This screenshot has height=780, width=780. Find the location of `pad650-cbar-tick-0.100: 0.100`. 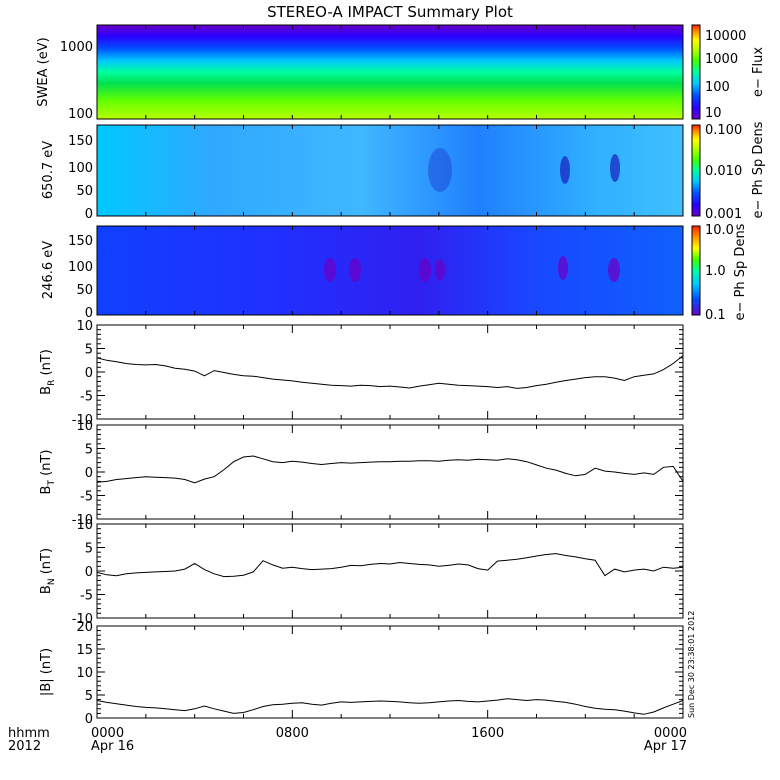

pad650-cbar-tick-0.100: 0.100 is located at coordinates (723, 130).